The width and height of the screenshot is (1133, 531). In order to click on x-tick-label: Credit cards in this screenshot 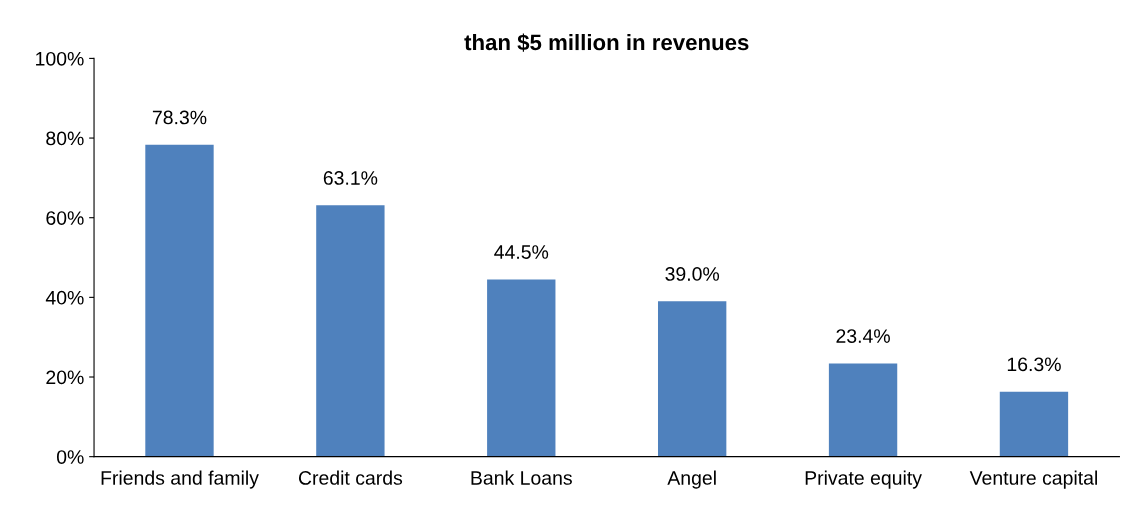, I will do `click(350, 477)`.